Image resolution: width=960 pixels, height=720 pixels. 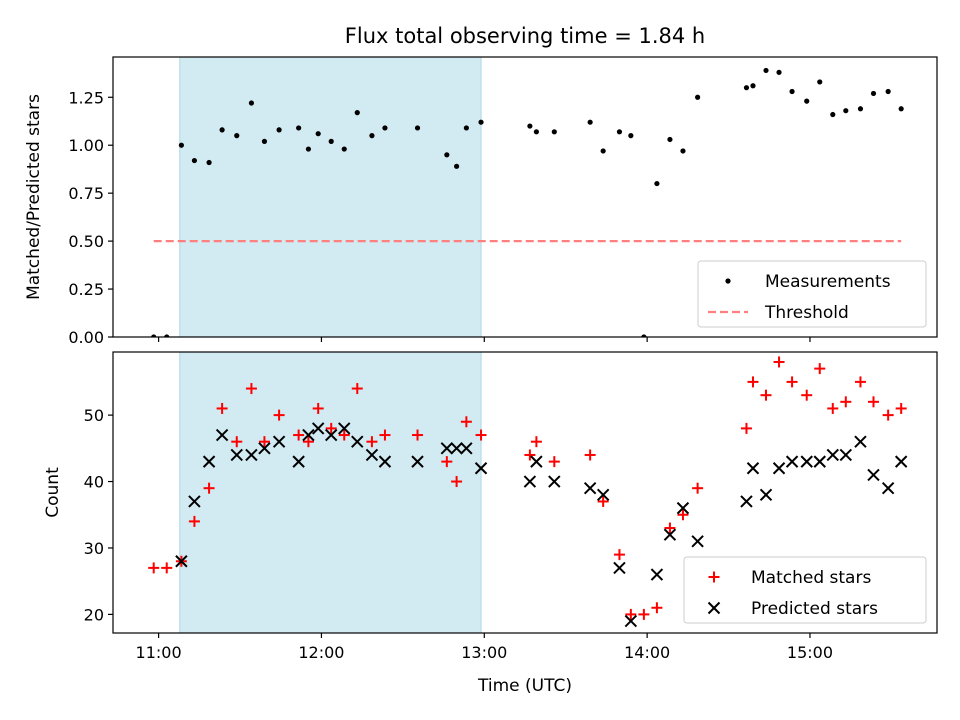 I want to click on y-tick-label: 1.25, so click(x=86, y=97).